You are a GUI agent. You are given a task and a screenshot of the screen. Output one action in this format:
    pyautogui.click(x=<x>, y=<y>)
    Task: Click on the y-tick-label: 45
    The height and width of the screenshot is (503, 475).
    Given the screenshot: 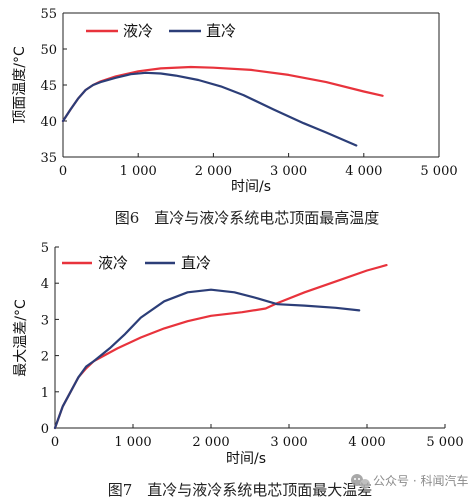 What is the action you would take?
    pyautogui.click(x=48, y=86)
    